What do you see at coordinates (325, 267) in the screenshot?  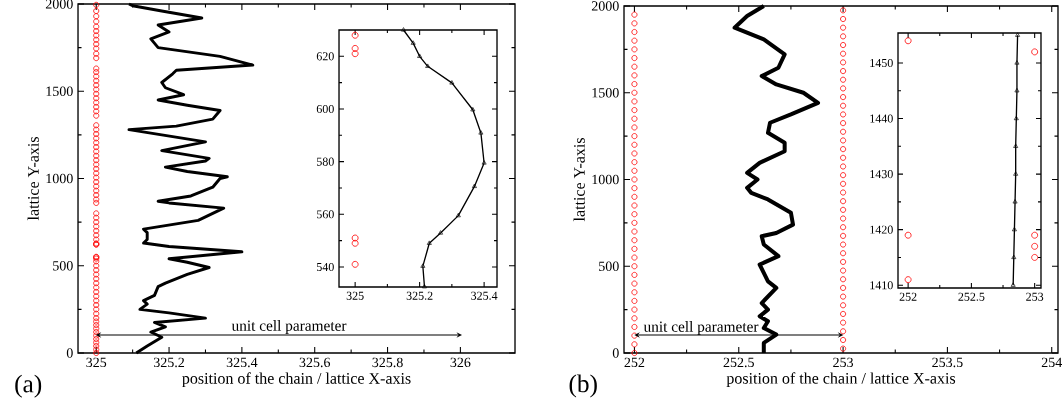 I see `y-tick-label: 540` at bounding box center [325, 267].